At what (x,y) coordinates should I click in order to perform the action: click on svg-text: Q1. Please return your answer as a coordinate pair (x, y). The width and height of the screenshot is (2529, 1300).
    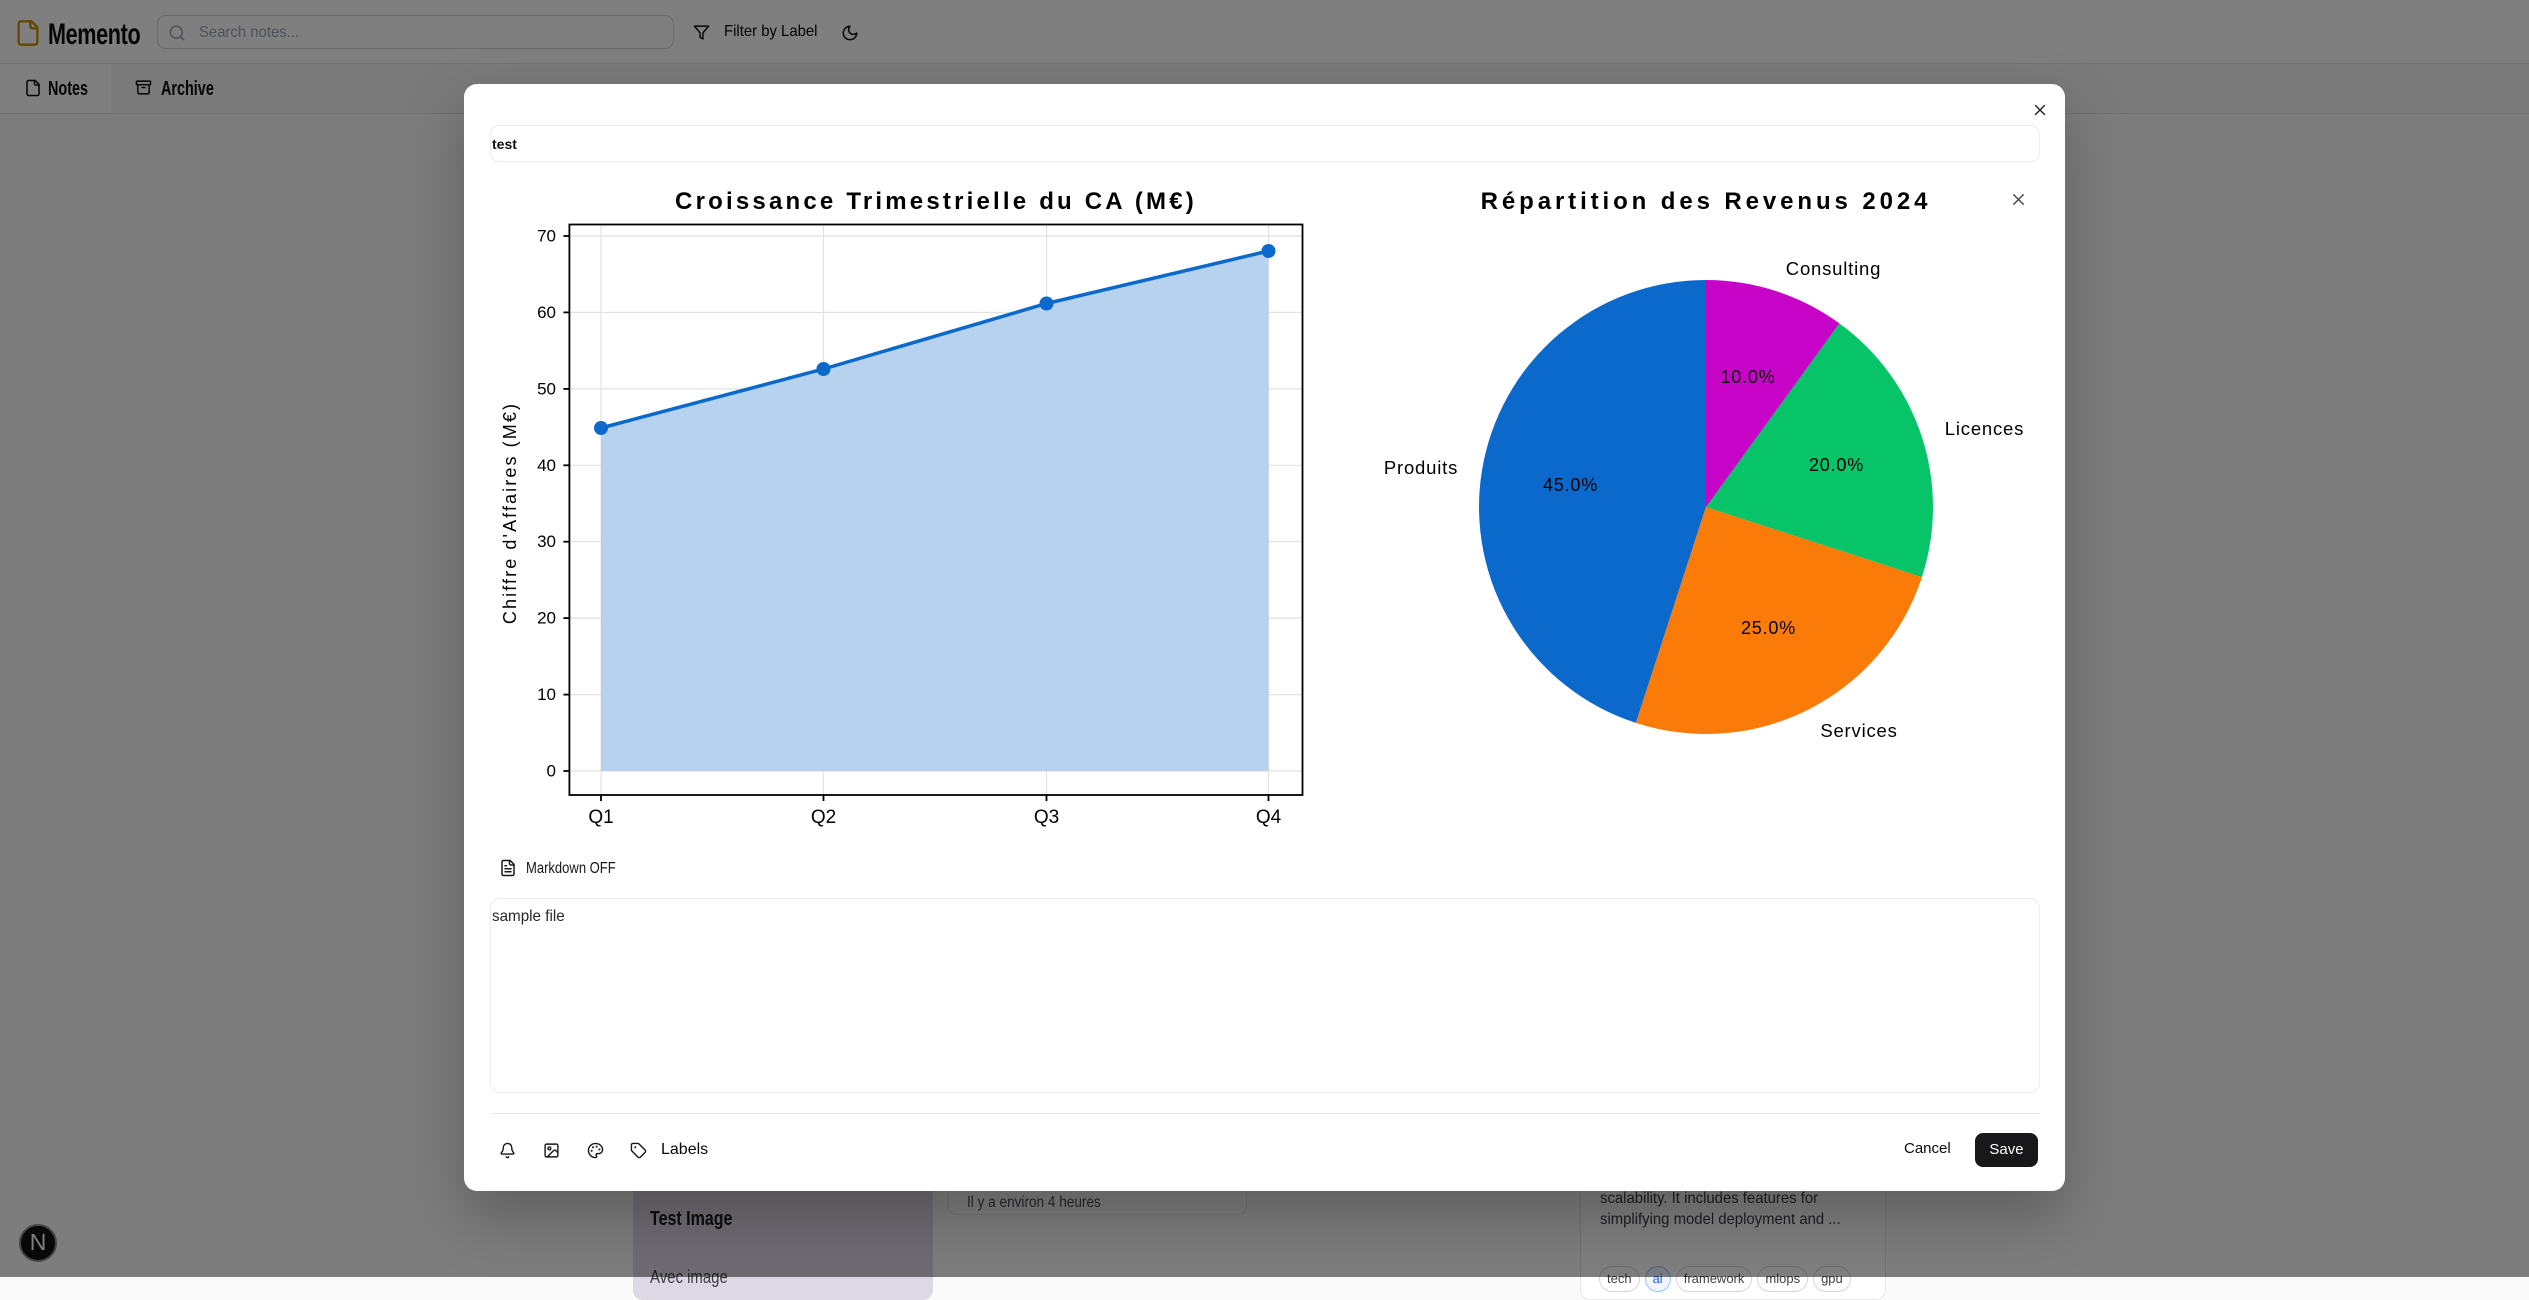
    Looking at the image, I should click on (600, 817).